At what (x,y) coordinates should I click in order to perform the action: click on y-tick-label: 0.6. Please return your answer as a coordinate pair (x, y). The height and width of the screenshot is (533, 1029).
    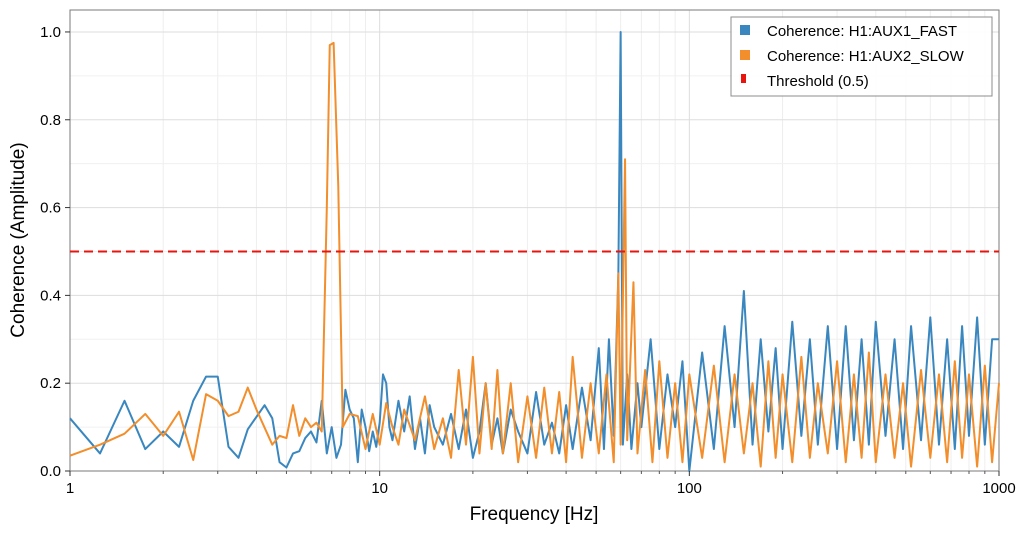
    Looking at the image, I should click on (50, 208).